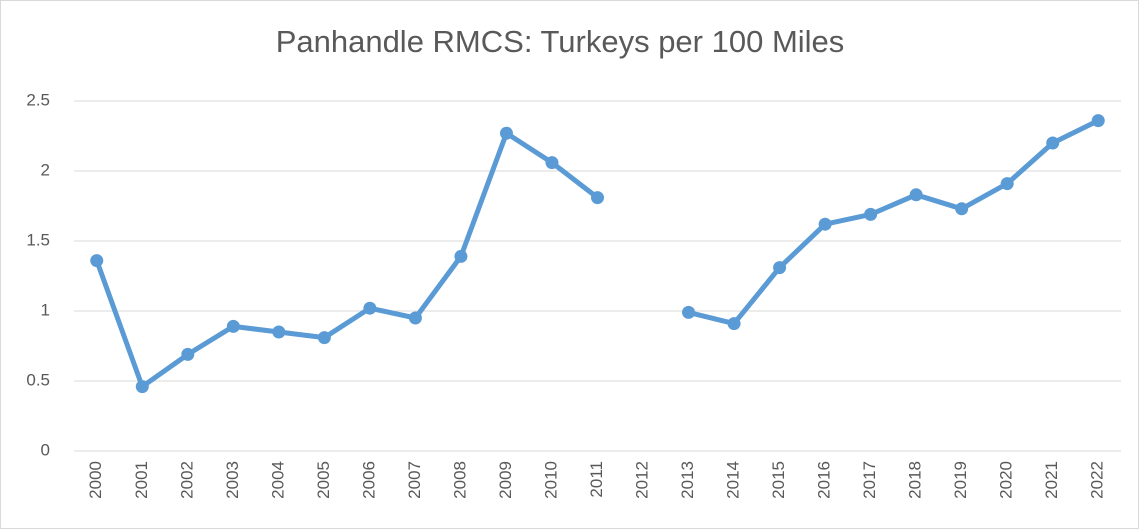 This screenshot has width=1139, height=529. Describe the element at coordinates (505, 480) in the screenshot. I see `x-tick-label: 2009` at that location.